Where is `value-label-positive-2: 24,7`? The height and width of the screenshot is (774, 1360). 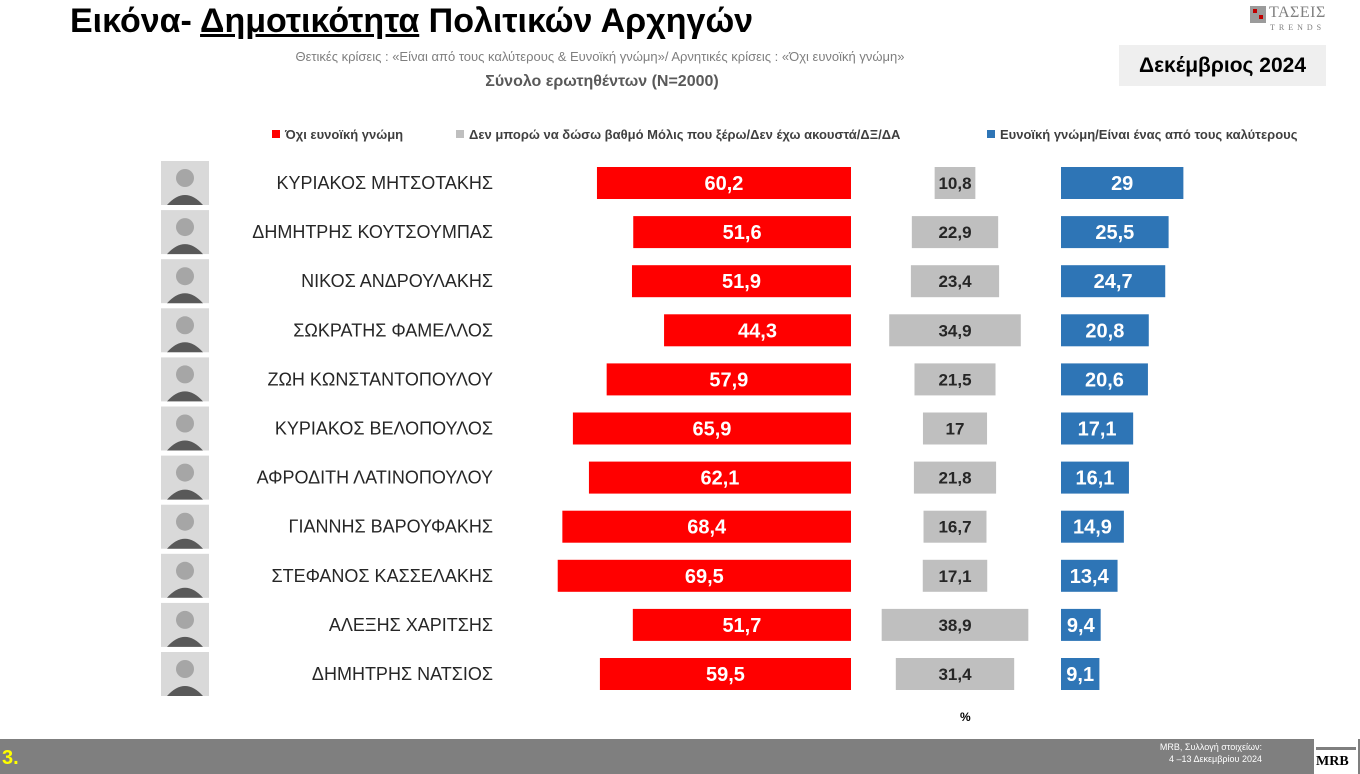
value-label-positive-2: 24,7 is located at coordinates (1113, 282).